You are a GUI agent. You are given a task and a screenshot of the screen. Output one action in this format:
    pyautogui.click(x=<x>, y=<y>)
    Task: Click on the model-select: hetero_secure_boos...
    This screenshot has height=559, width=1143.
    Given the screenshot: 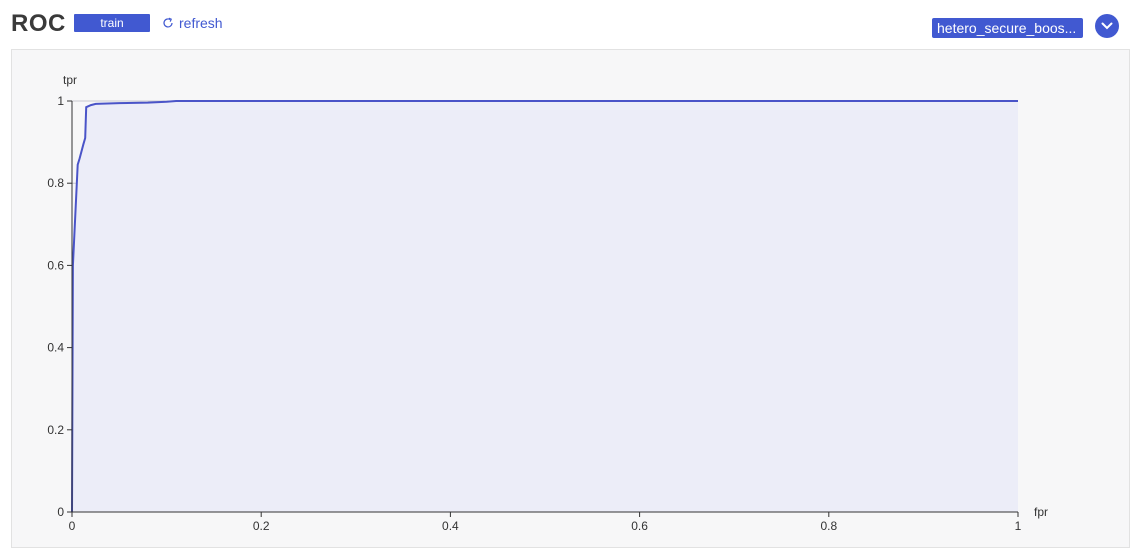 What is the action you would take?
    pyautogui.click(x=1007, y=28)
    